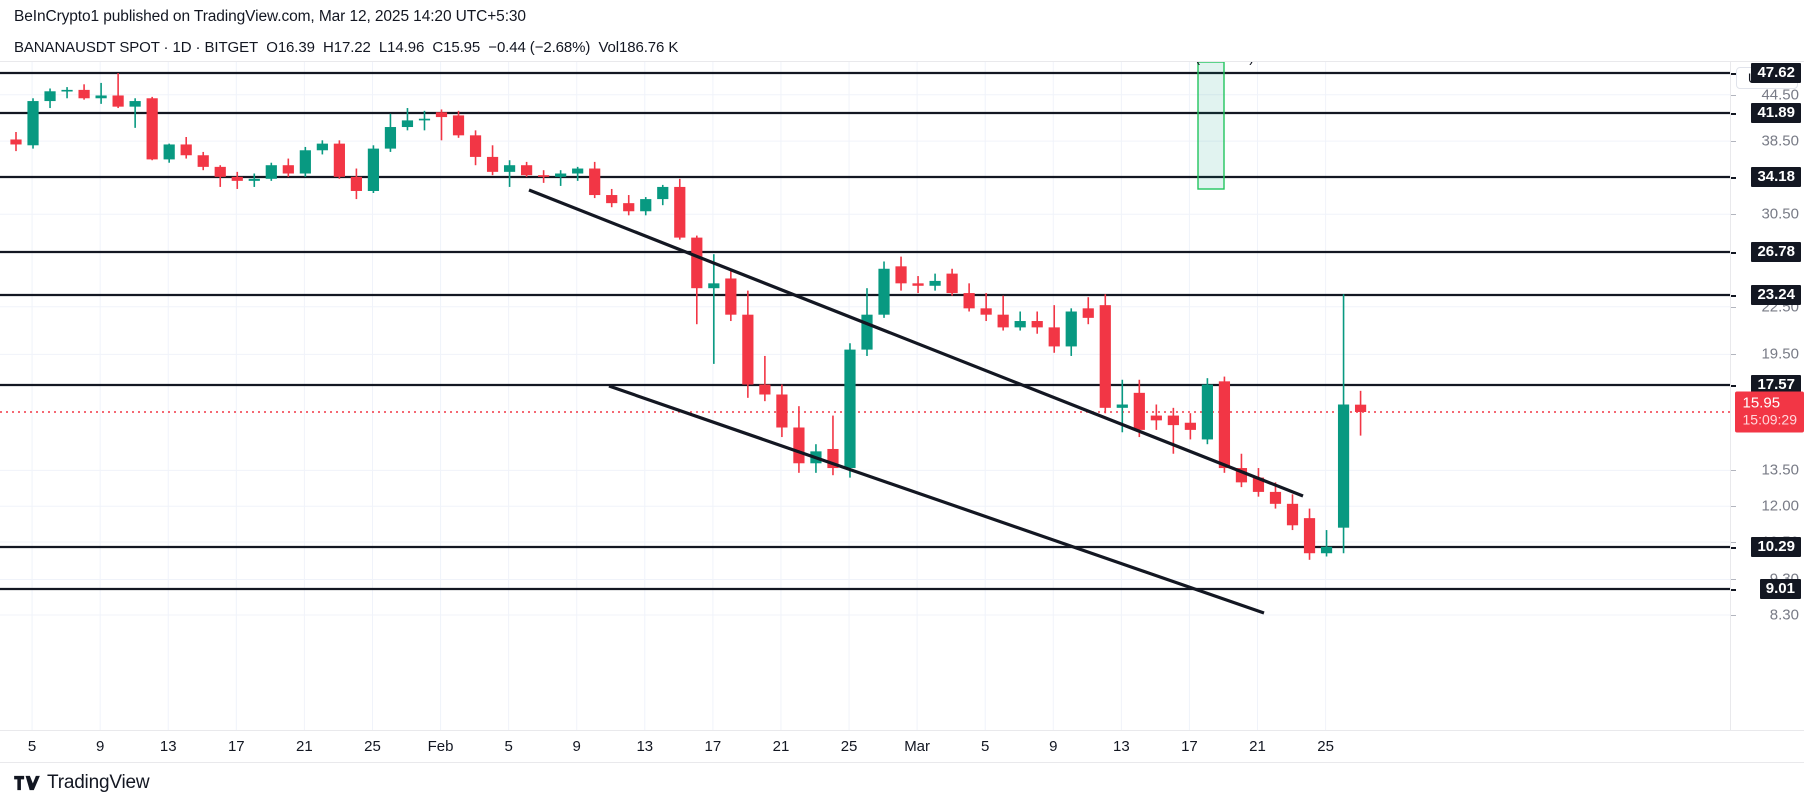  What do you see at coordinates (1776, 385) in the screenshot?
I see `price-level-tag: 17.57` at bounding box center [1776, 385].